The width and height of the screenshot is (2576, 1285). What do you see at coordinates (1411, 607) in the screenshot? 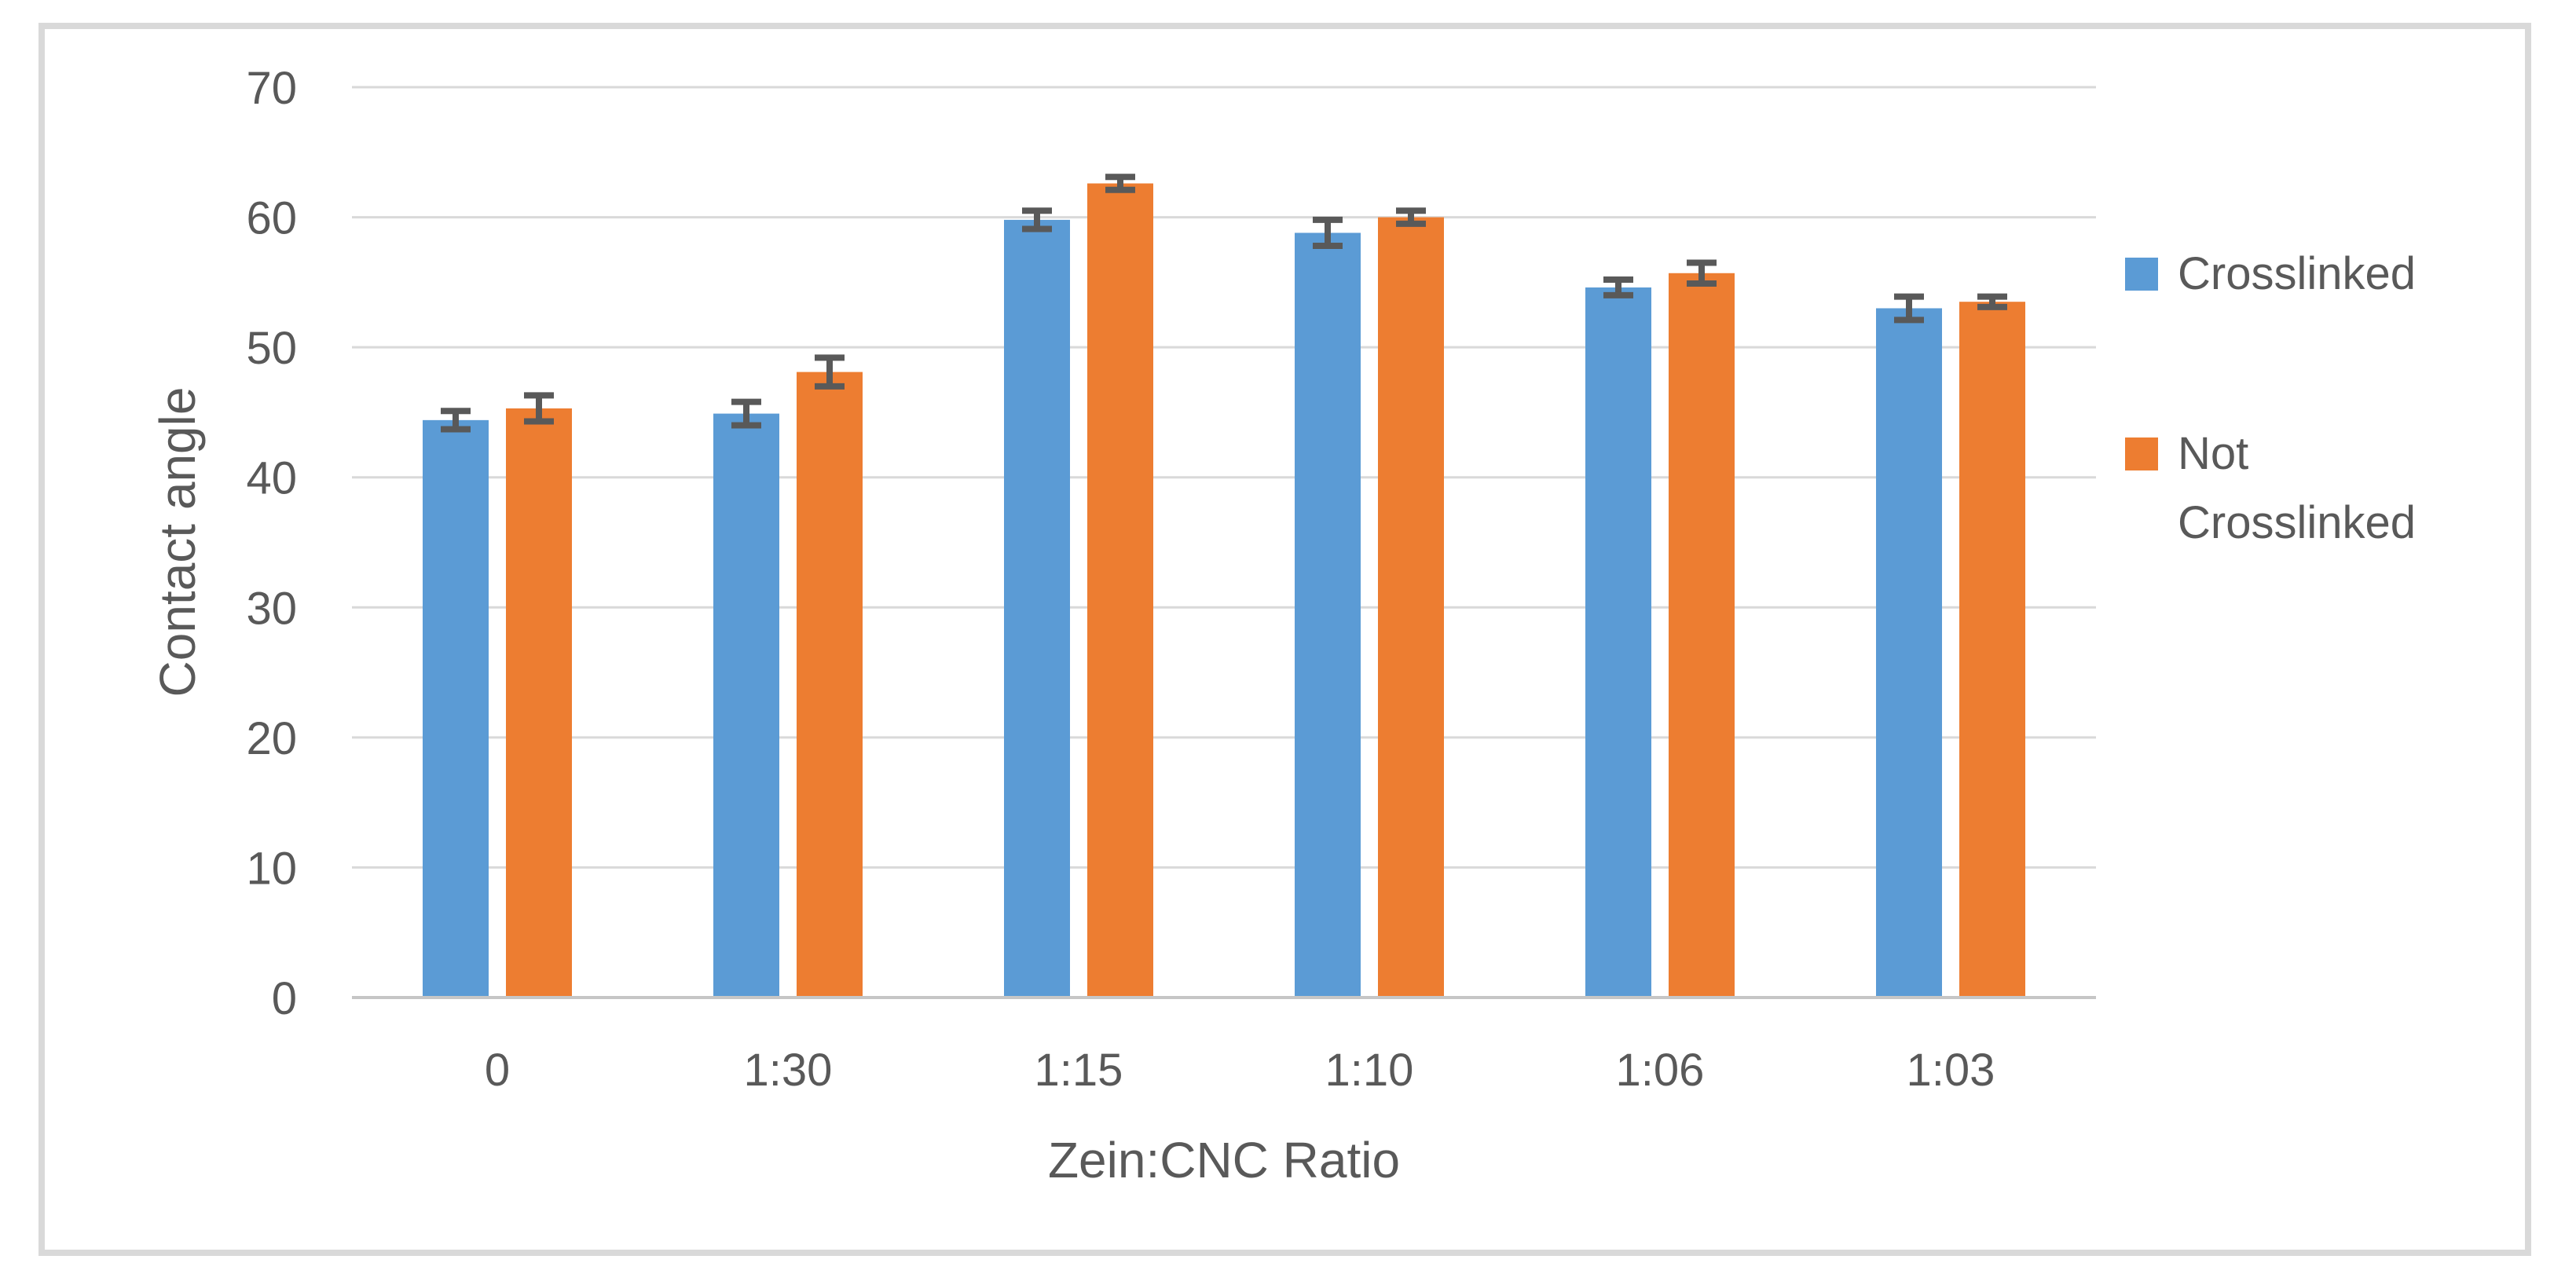
I see `bar-not-crosslinked-1:10` at bounding box center [1411, 607].